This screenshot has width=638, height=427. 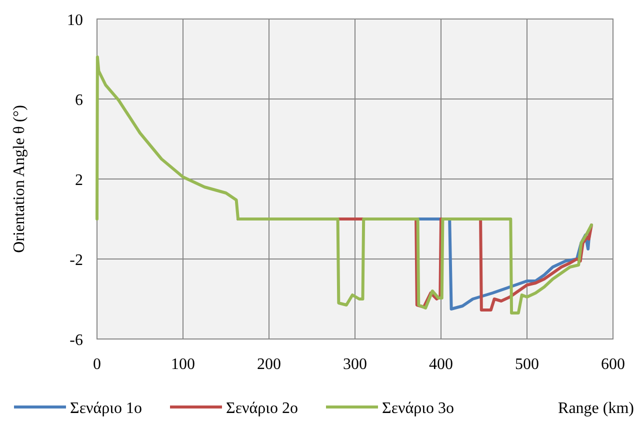 What do you see at coordinates (106, 408) in the screenshot?
I see `legend-label: Σενάριο 1ο` at bounding box center [106, 408].